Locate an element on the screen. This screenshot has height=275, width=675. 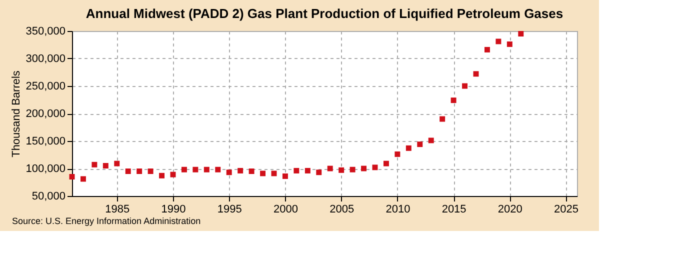
y-tick-label: 350,000 is located at coordinates (46, 32).